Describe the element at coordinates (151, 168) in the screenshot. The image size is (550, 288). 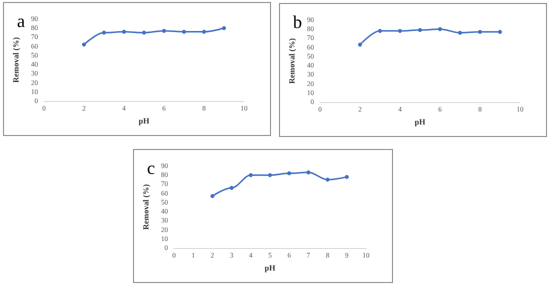
I see `chart-title: c` at that location.